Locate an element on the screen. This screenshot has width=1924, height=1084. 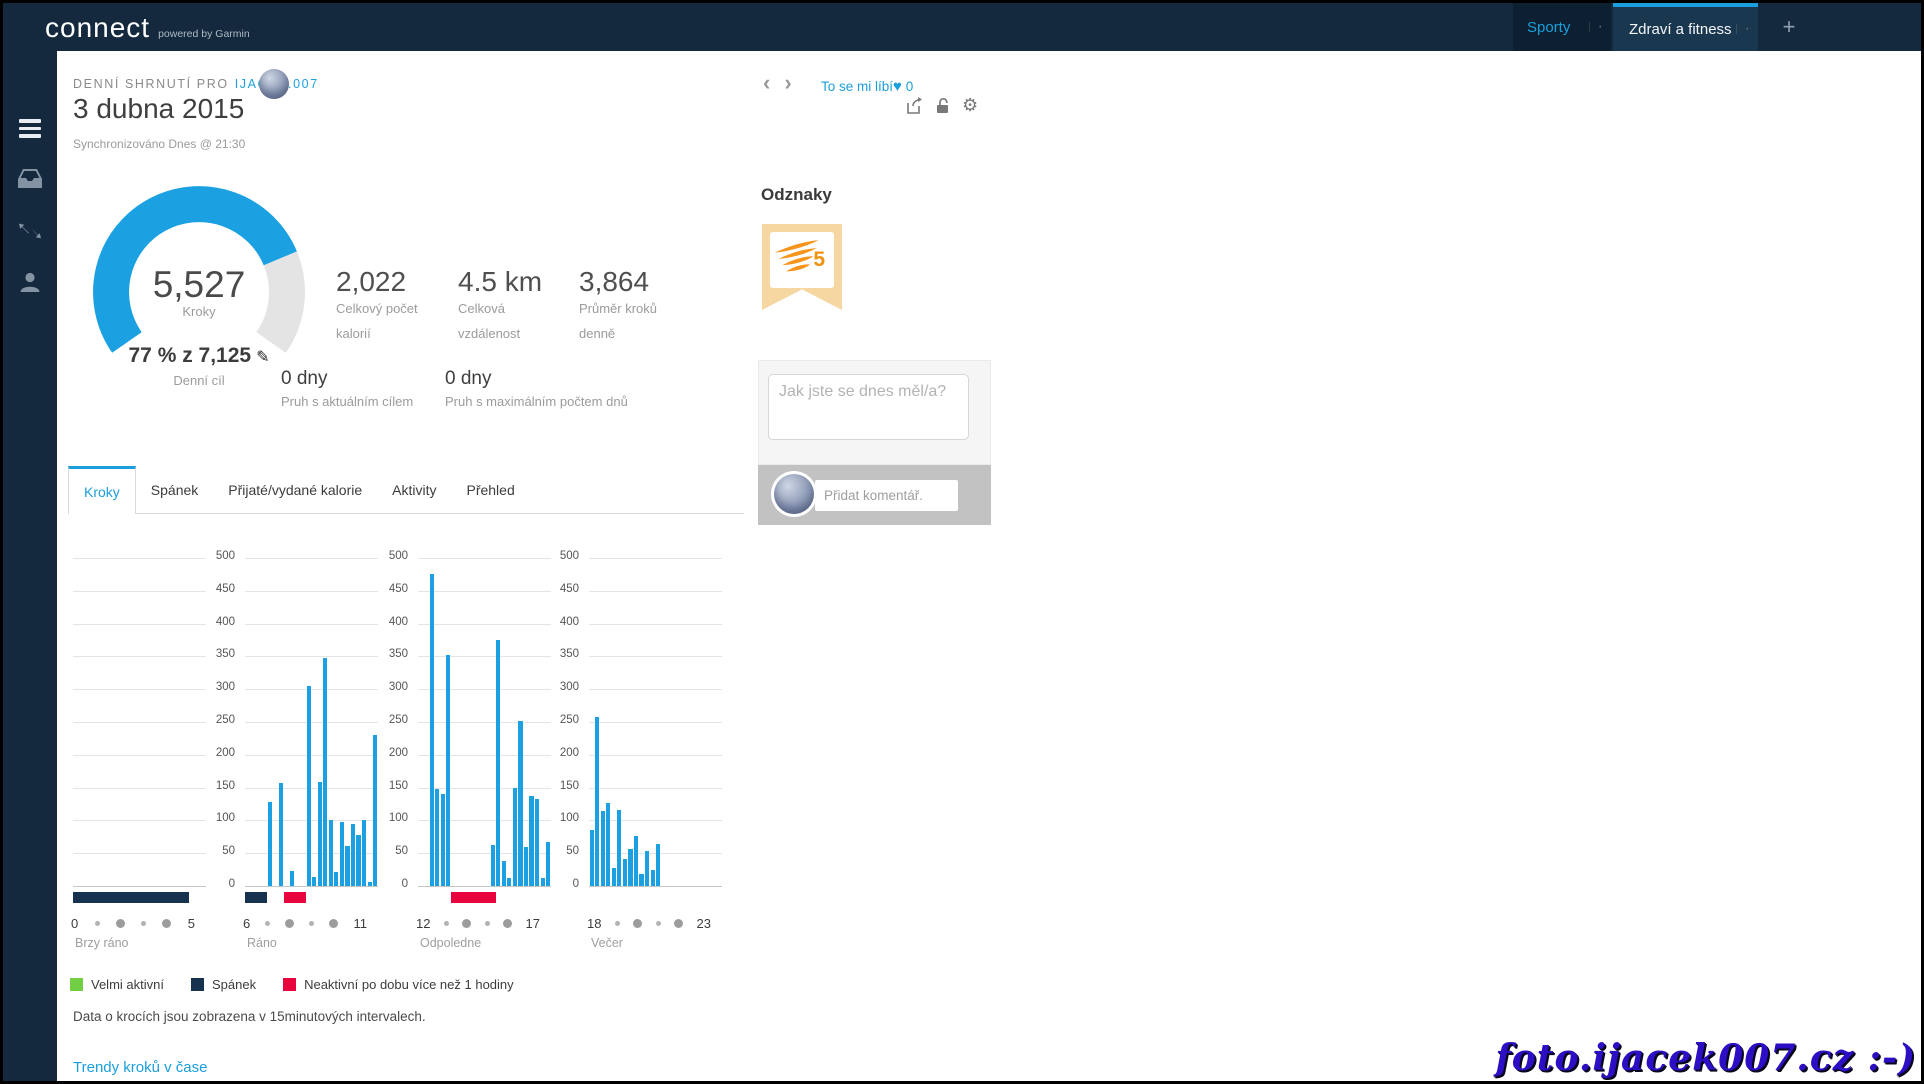
share-icon is located at coordinates (916, 105).